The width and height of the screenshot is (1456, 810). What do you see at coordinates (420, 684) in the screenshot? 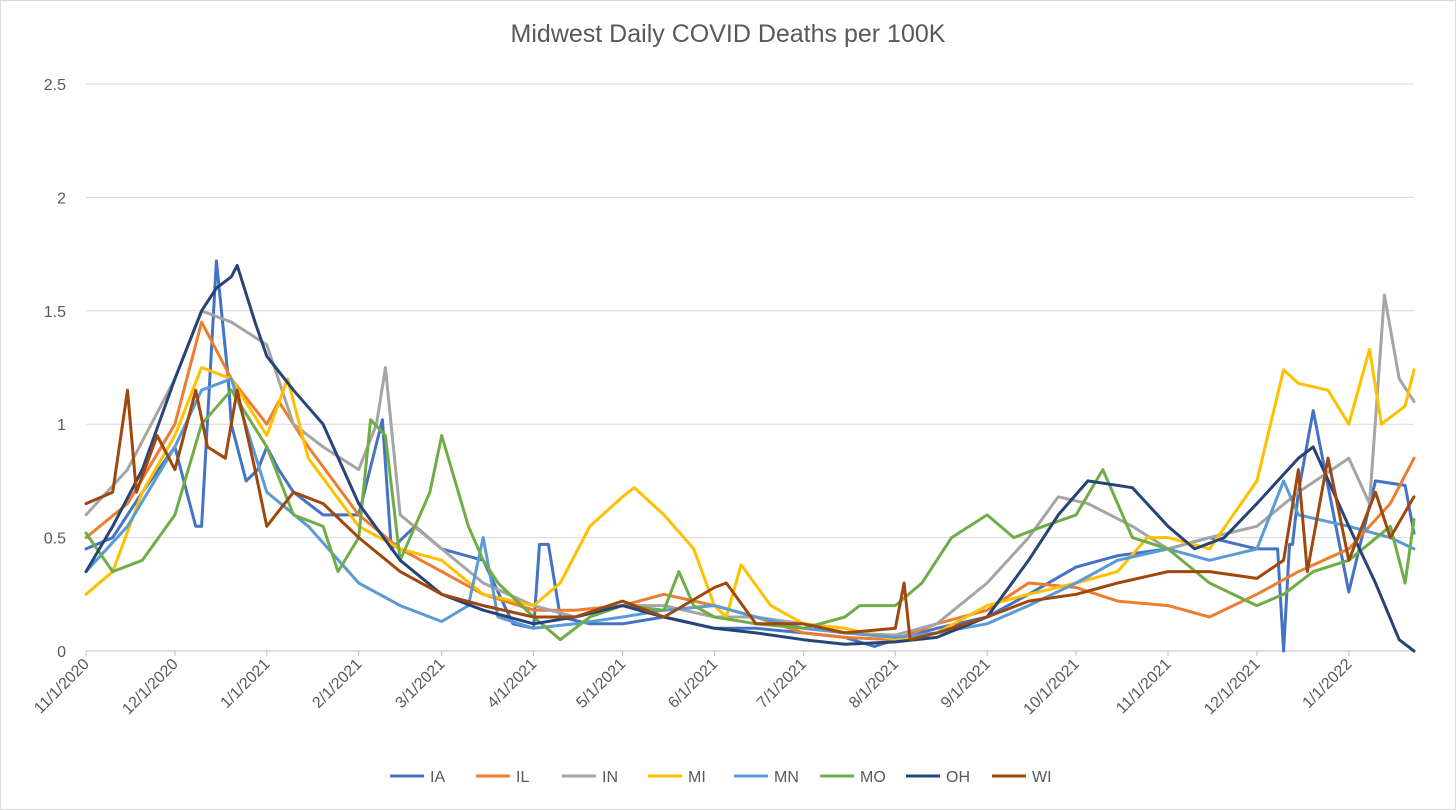
I see `x-tick-label: 3/1/2021` at bounding box center [420, 684].